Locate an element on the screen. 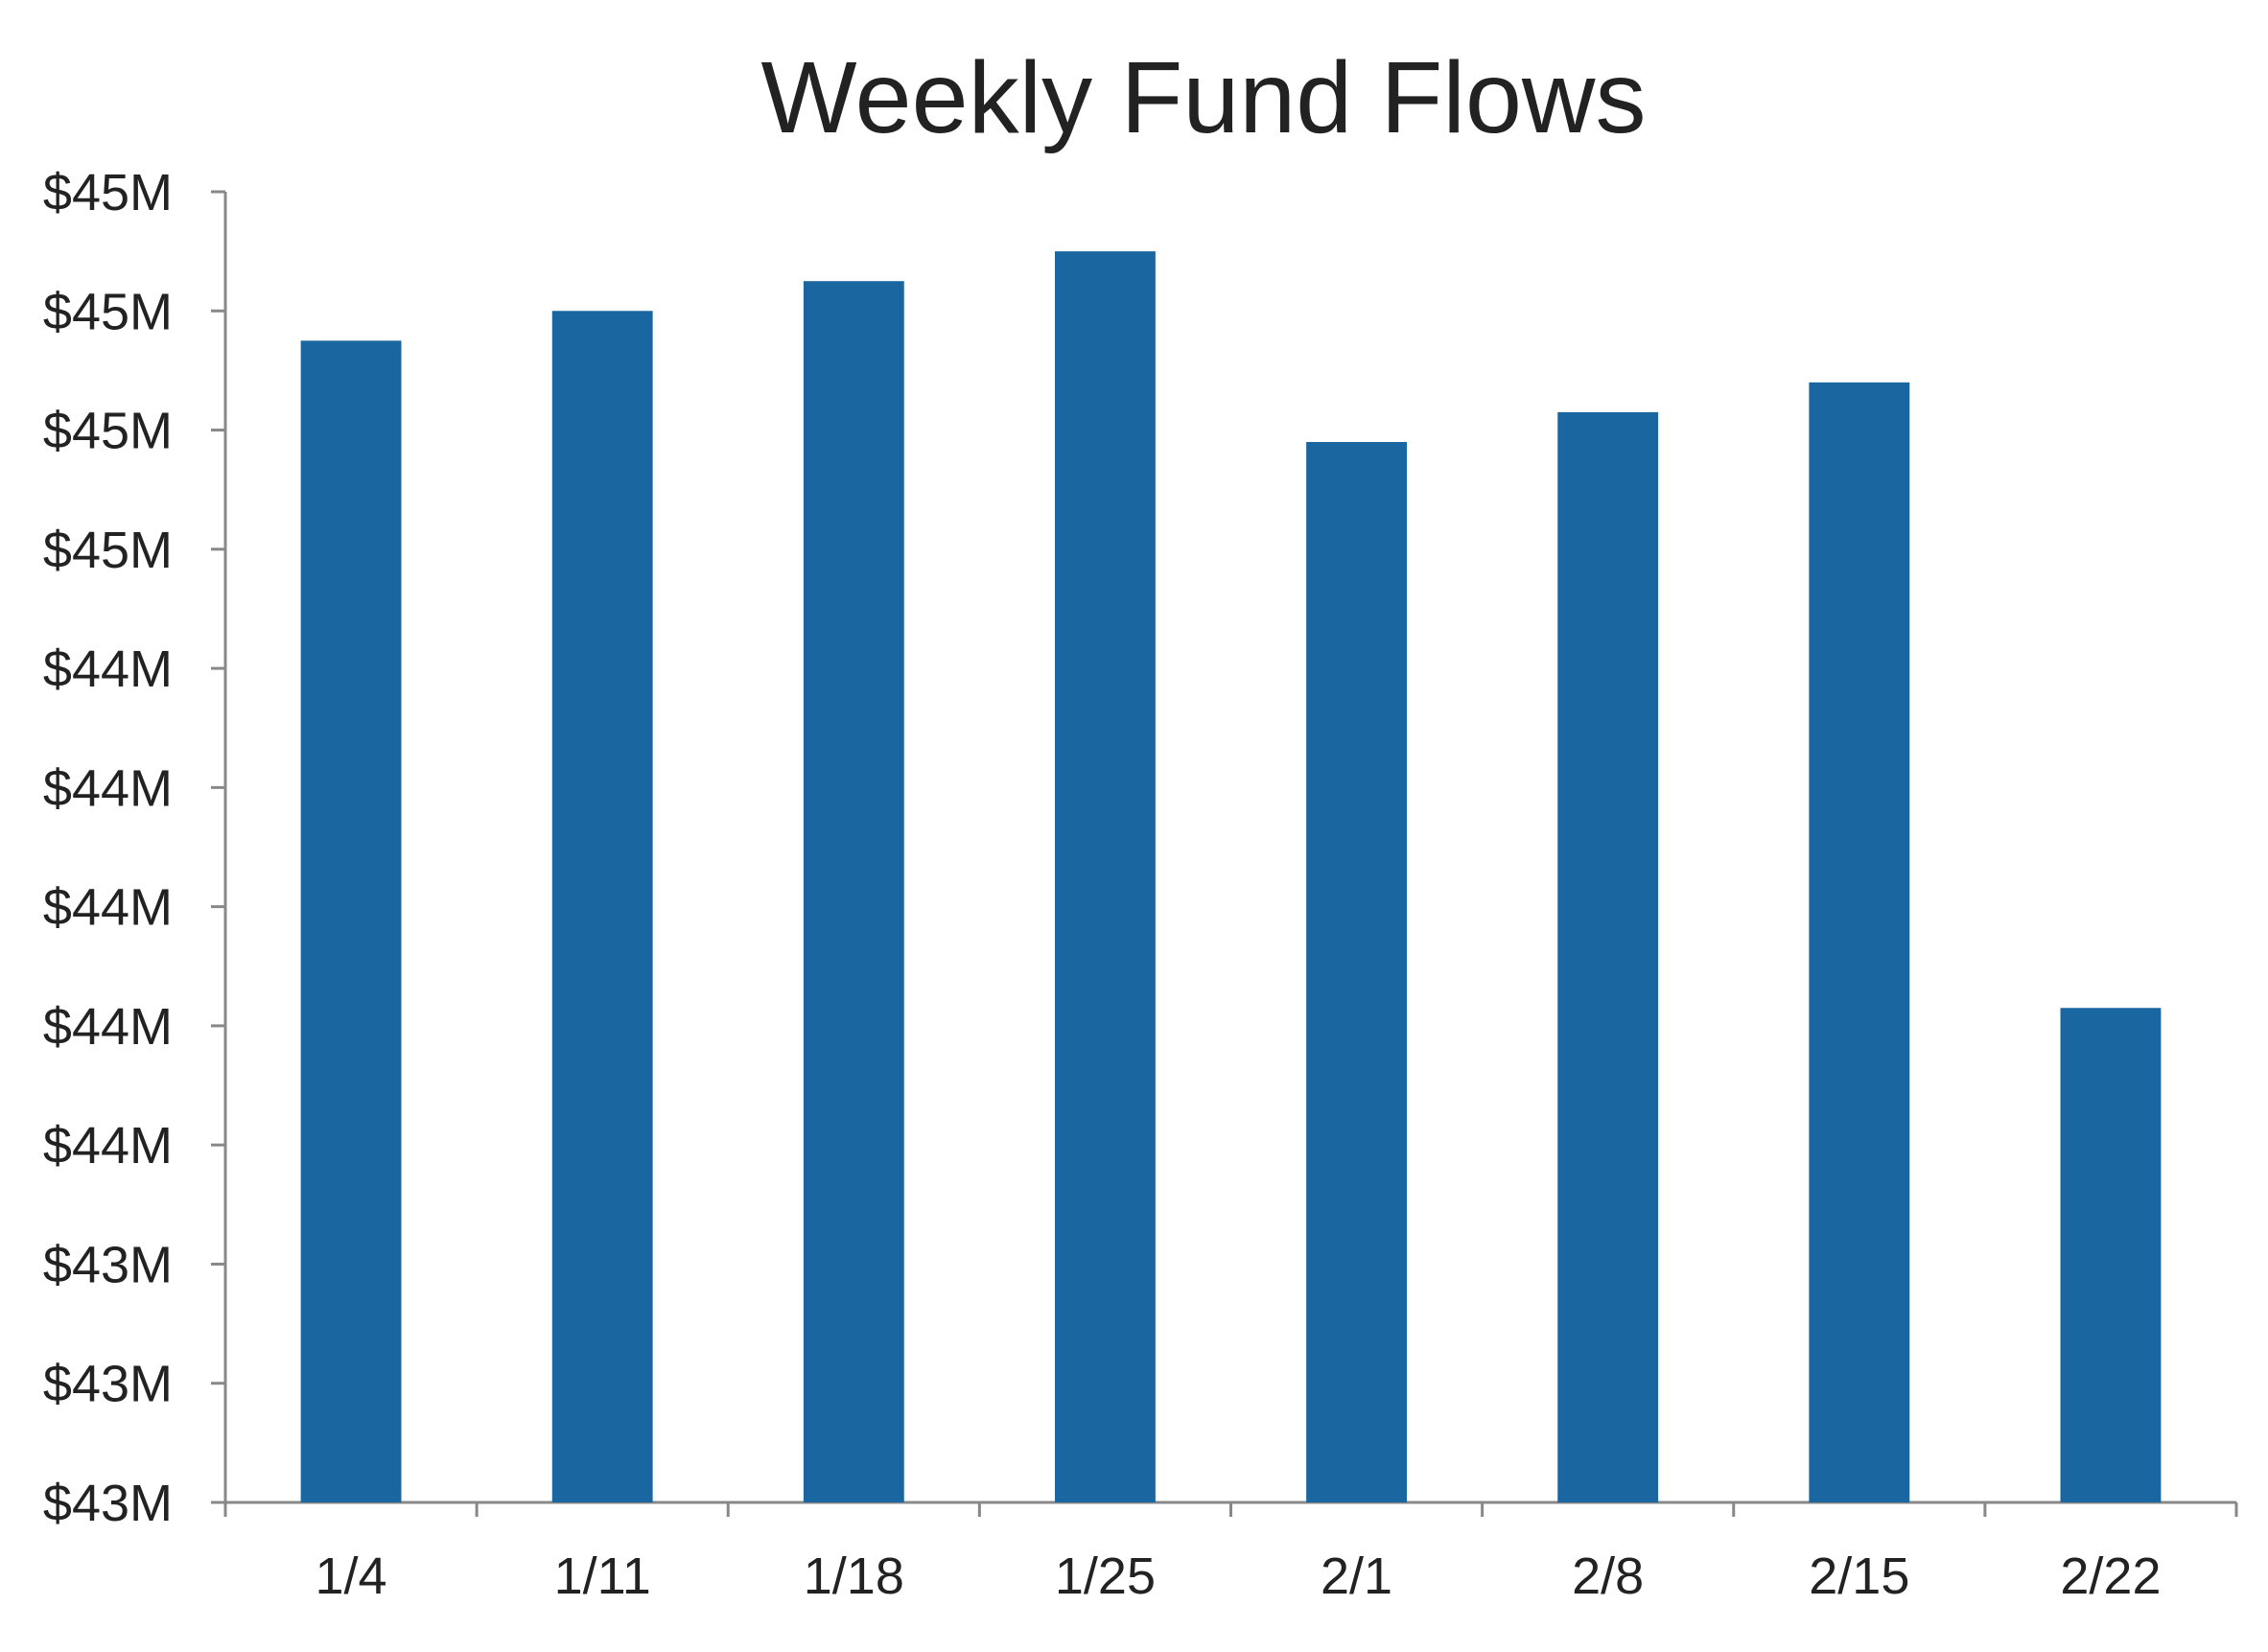 The image size is (2268, 1652). x-tick-label: 2/1 is located at coordinates (1357, 1576).